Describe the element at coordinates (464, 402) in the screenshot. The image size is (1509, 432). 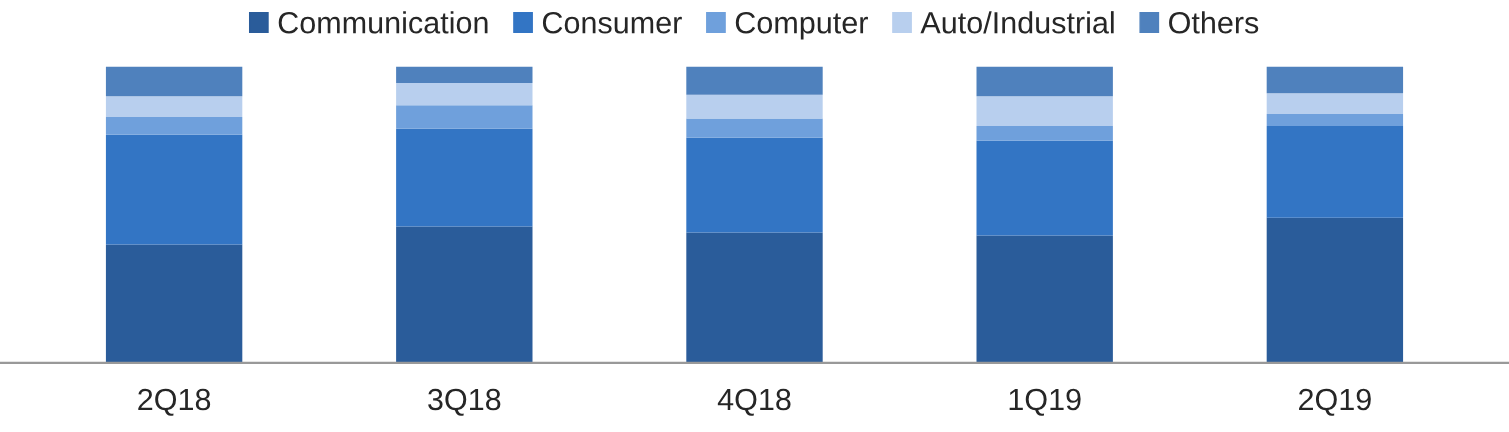
I see `x-tick-label: 3Q18` at that location.